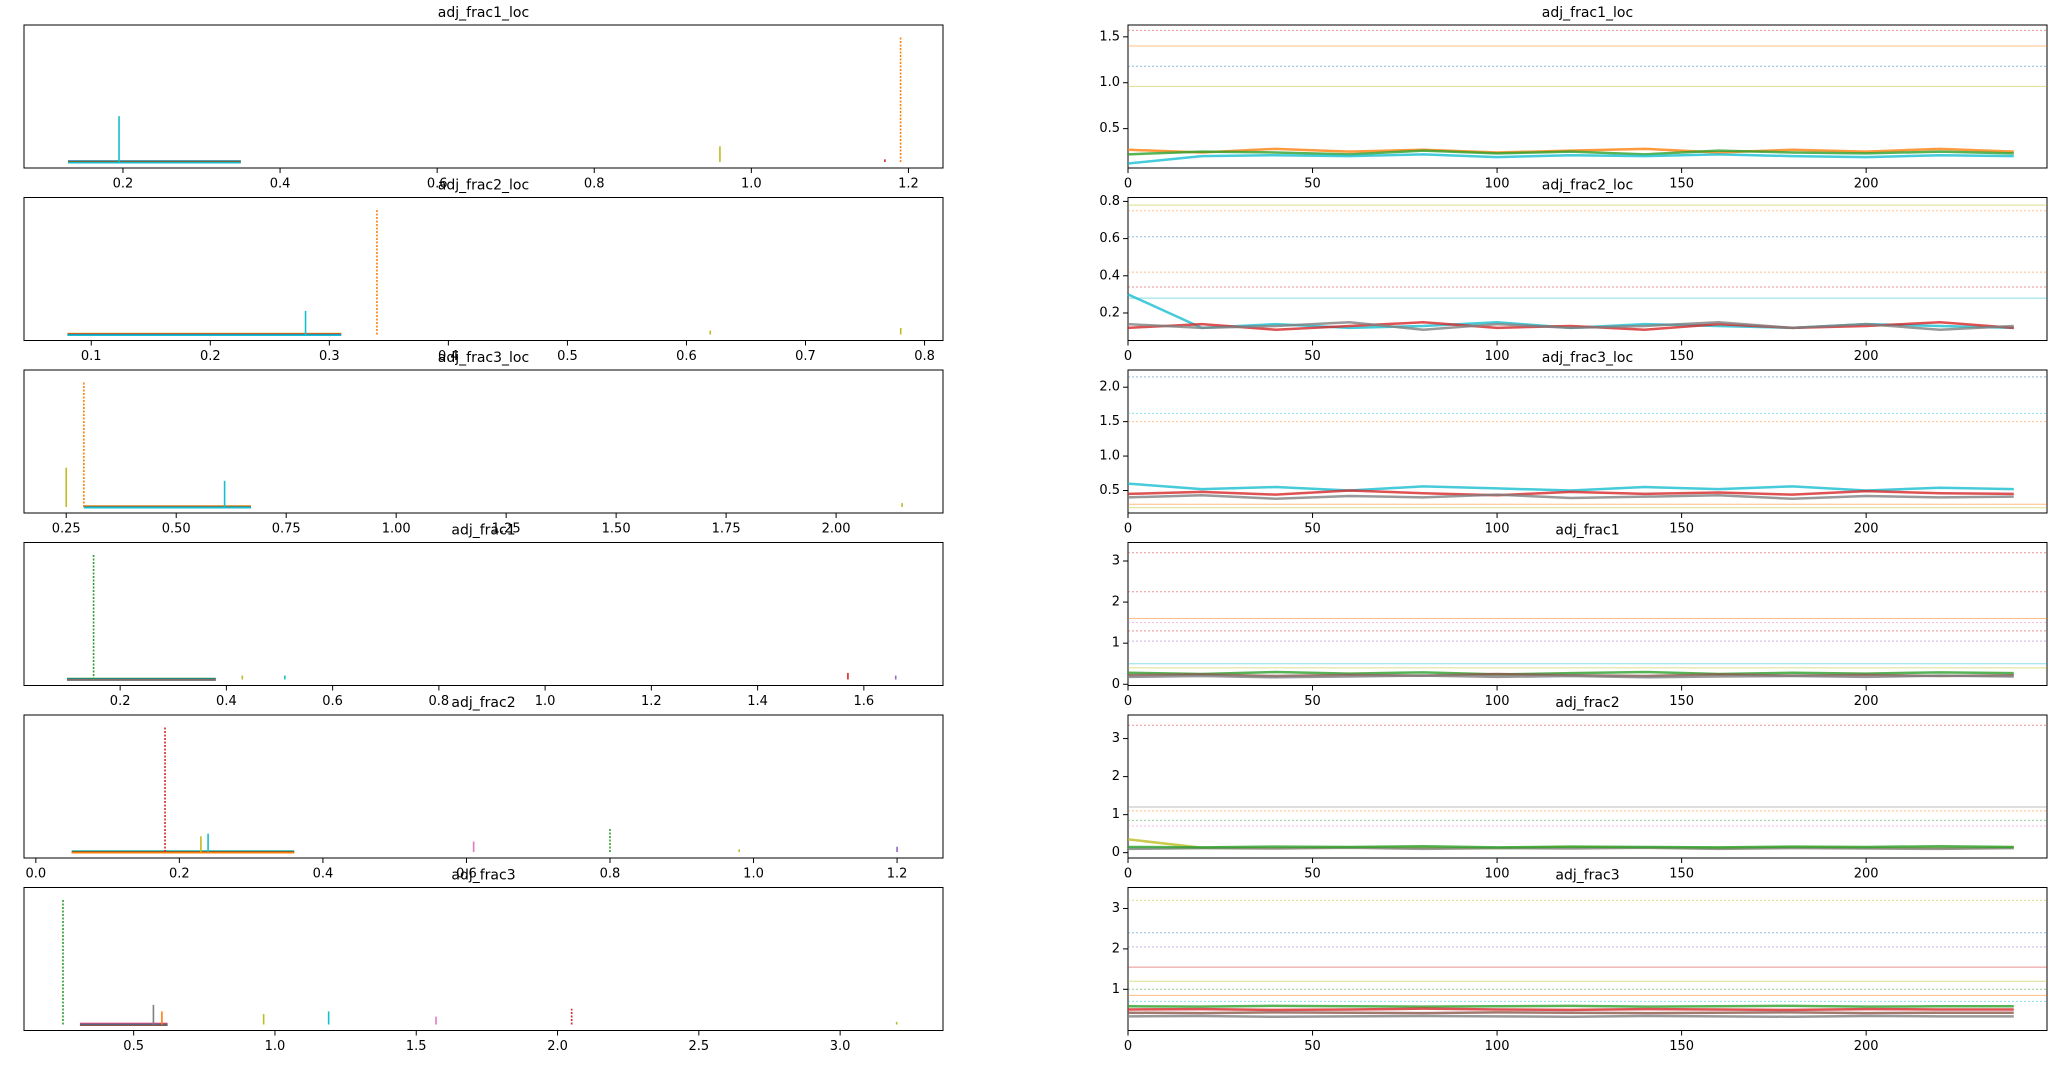 This screenshot has height=1069, width=2058. What do you see at coordinates (757, 701) in the screenshot?
I see `x-tick-label: 1.4` at bounding box center [757, 701].